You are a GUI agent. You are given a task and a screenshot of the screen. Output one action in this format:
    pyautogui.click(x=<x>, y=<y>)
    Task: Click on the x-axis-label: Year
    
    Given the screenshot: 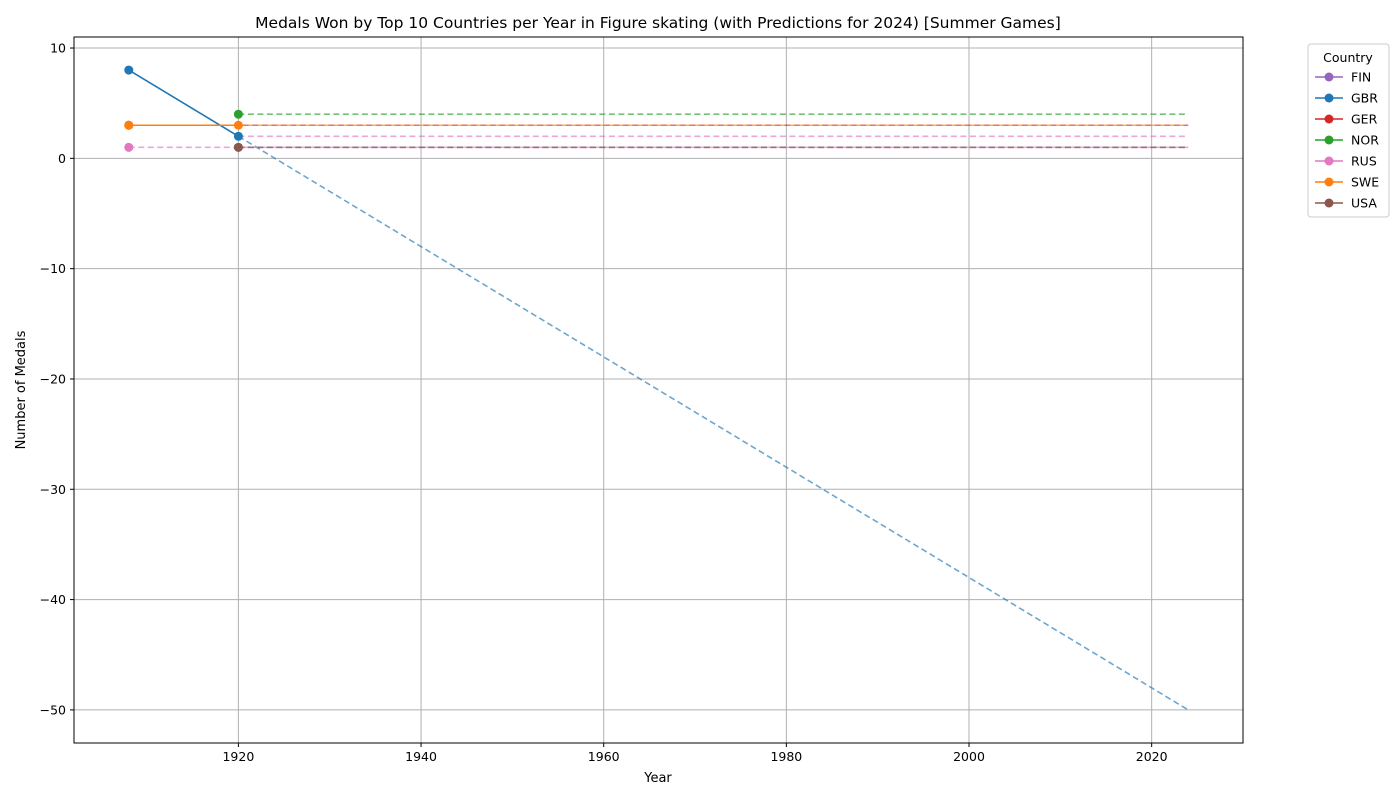 What is the action you would take?
    pyautogui.click(x=657, y=778)
    